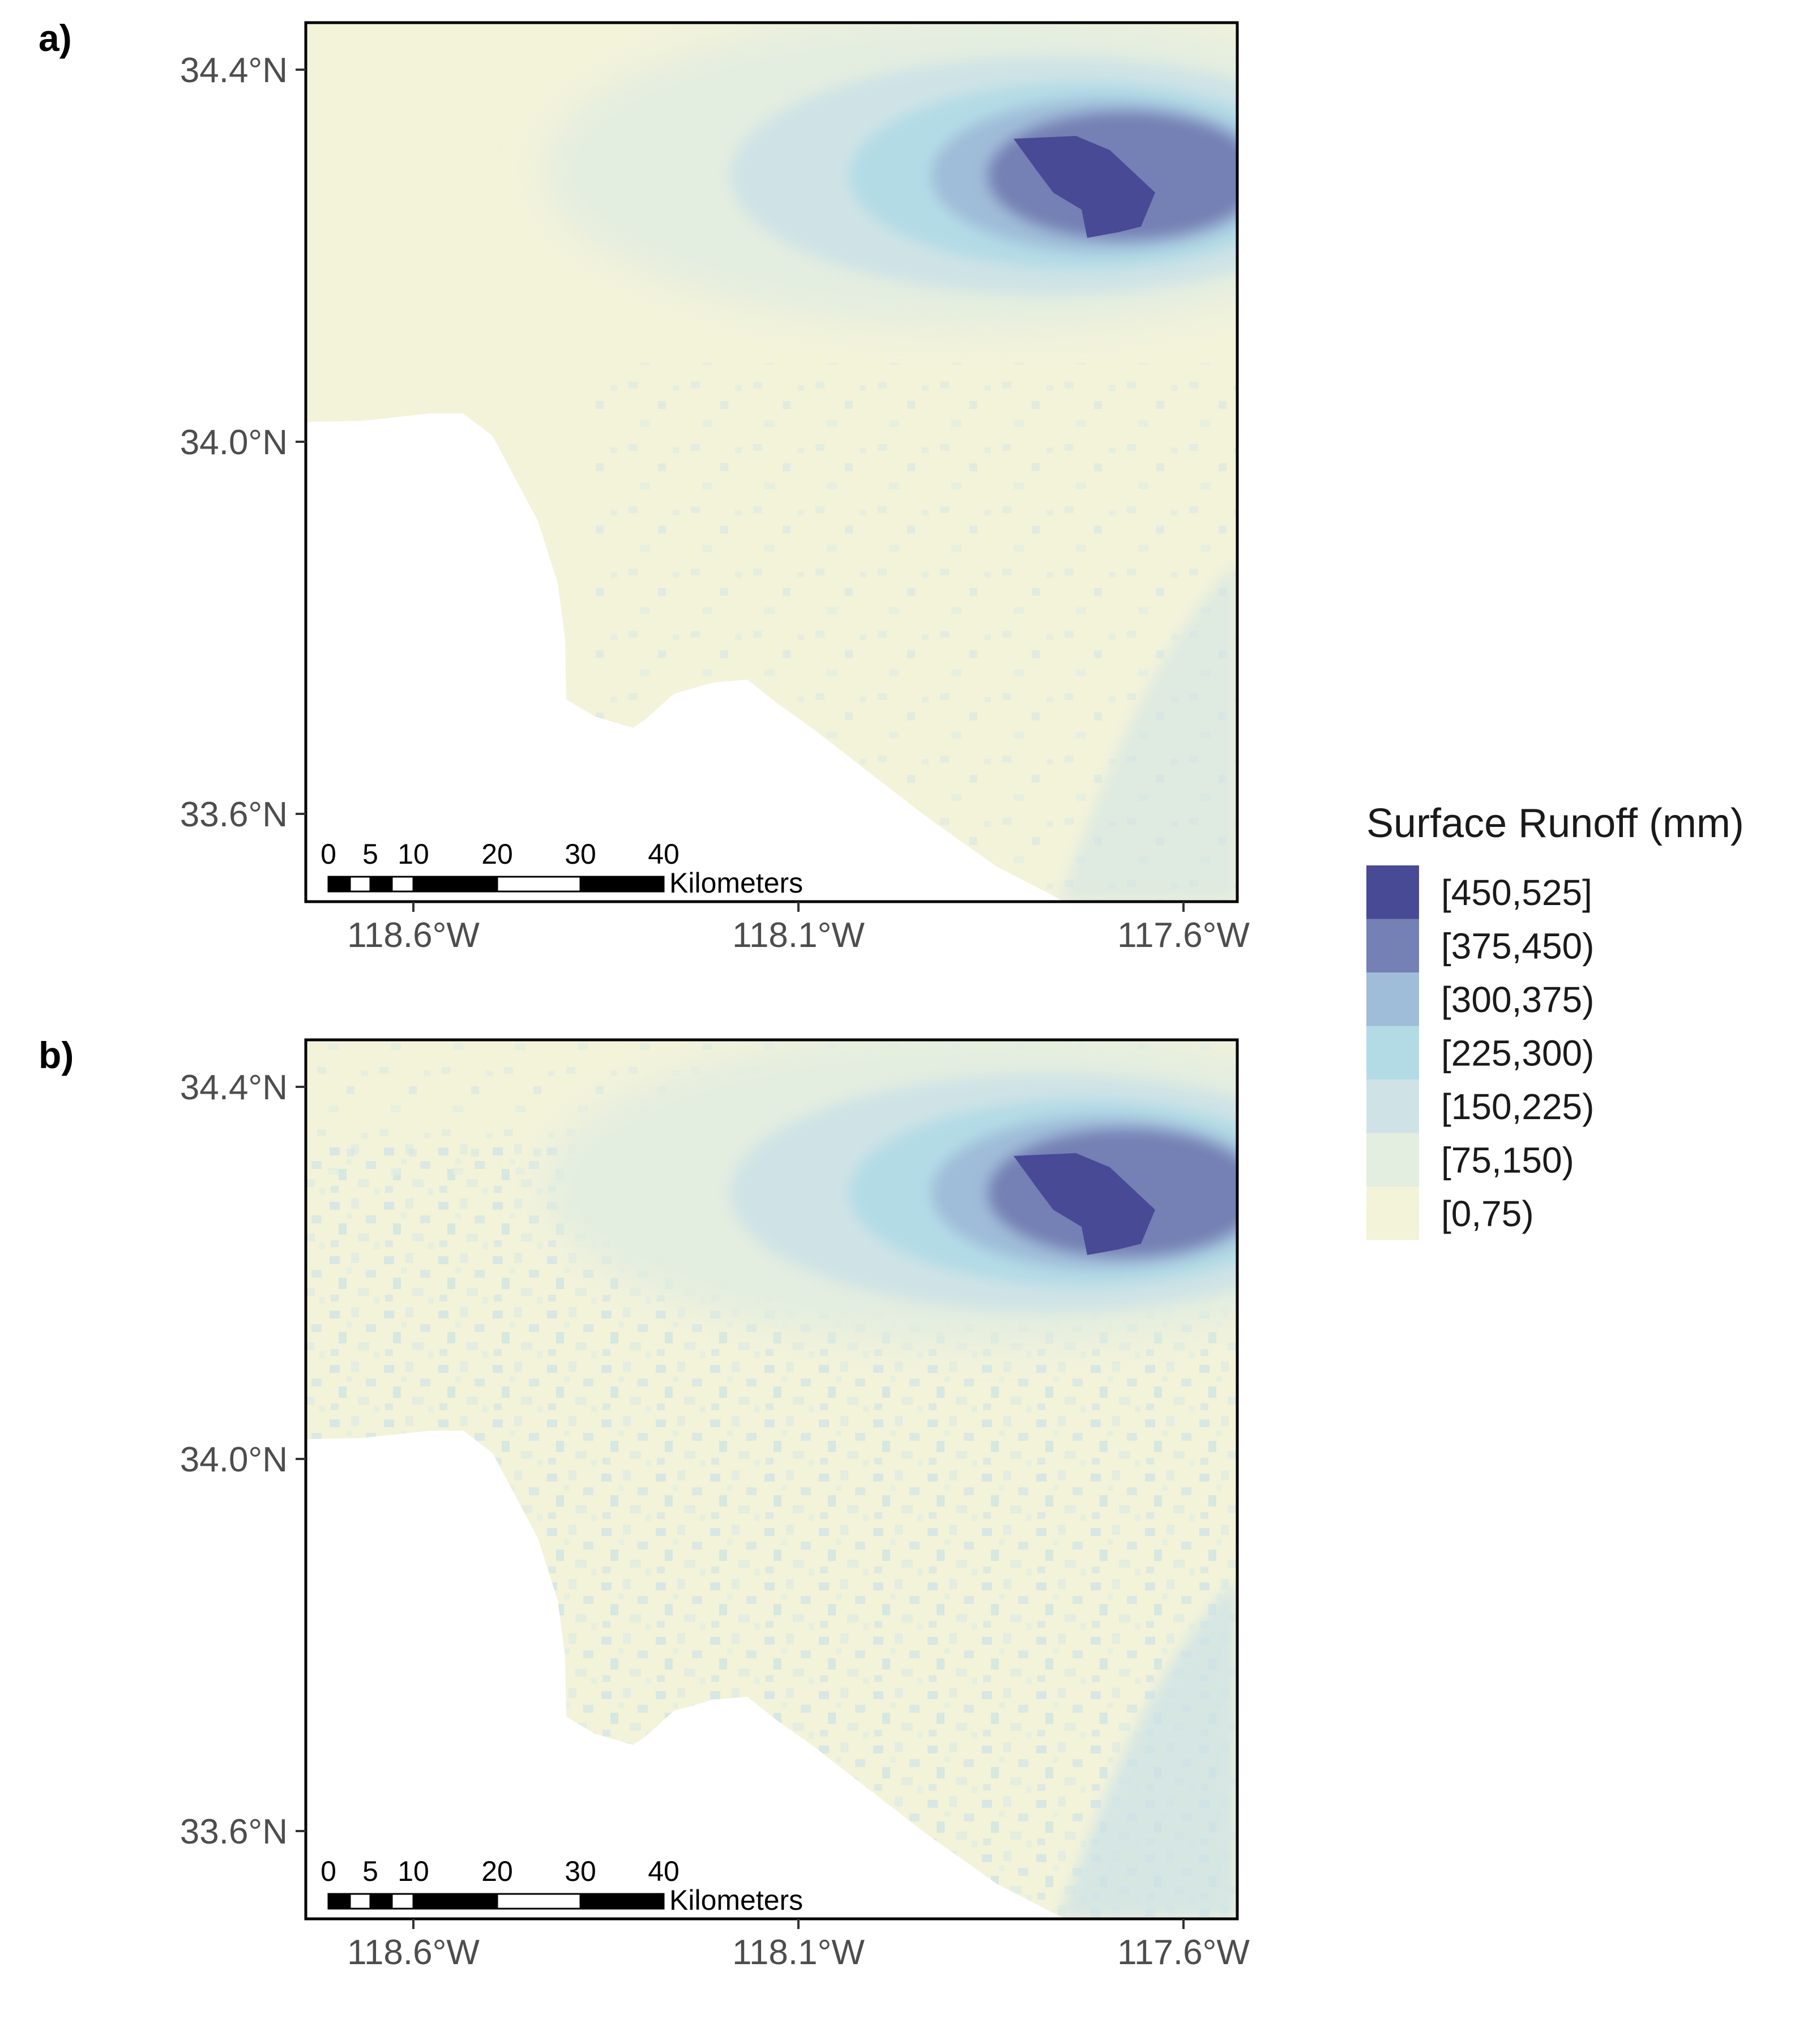 This screenshot has height=2044, width=1799. What do you see at coordinates (1555, 823) in the screenshot?
I see `legend-title: Surface Runoff (mm)` at bounding box center [1555, 823].